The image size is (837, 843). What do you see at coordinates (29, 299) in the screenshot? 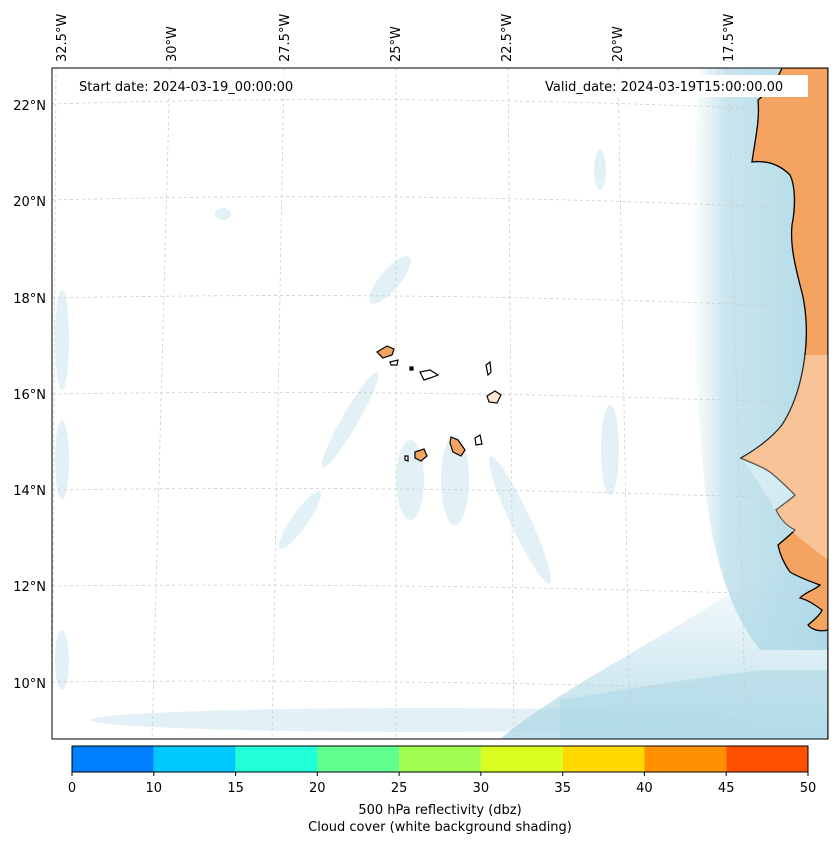
I see `lat-label-18n: 18°N` at bounding box center [29, 299].